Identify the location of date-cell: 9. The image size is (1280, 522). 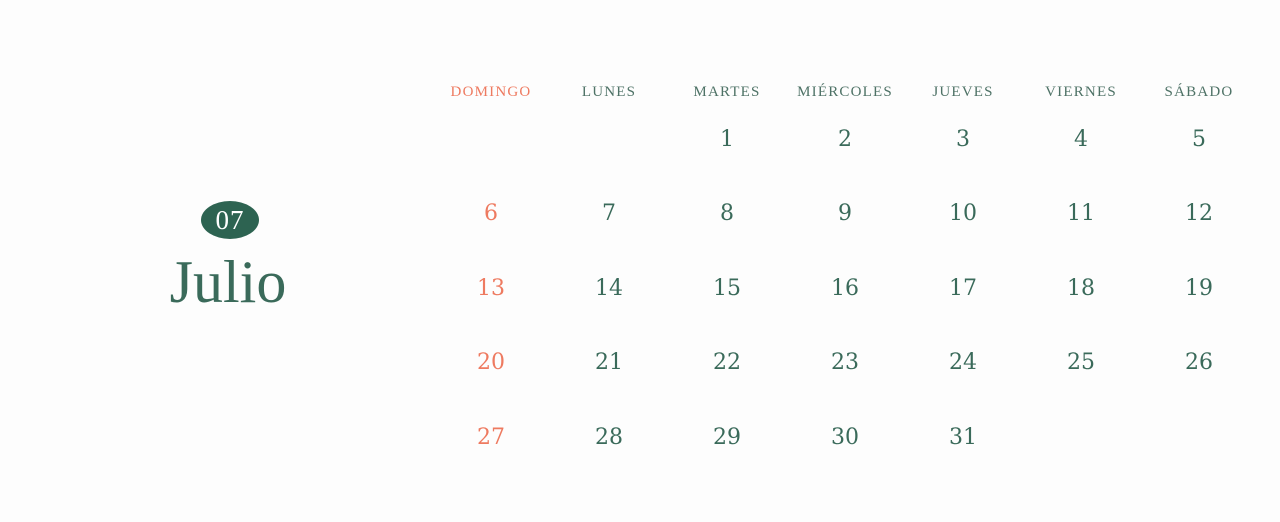
(845, 214).